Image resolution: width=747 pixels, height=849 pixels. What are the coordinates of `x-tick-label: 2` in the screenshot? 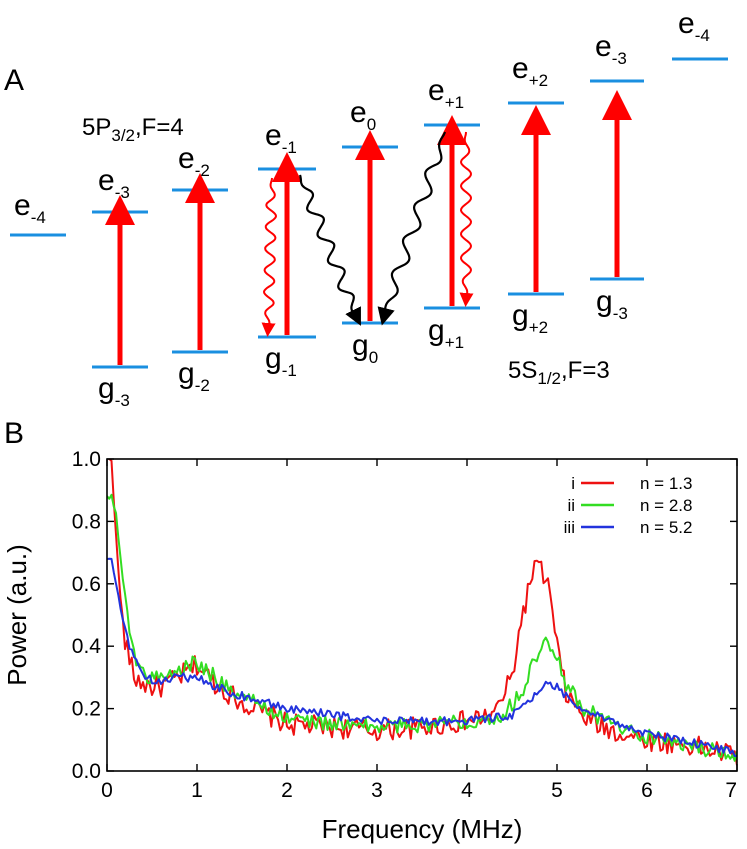 It's located at (287, 790).